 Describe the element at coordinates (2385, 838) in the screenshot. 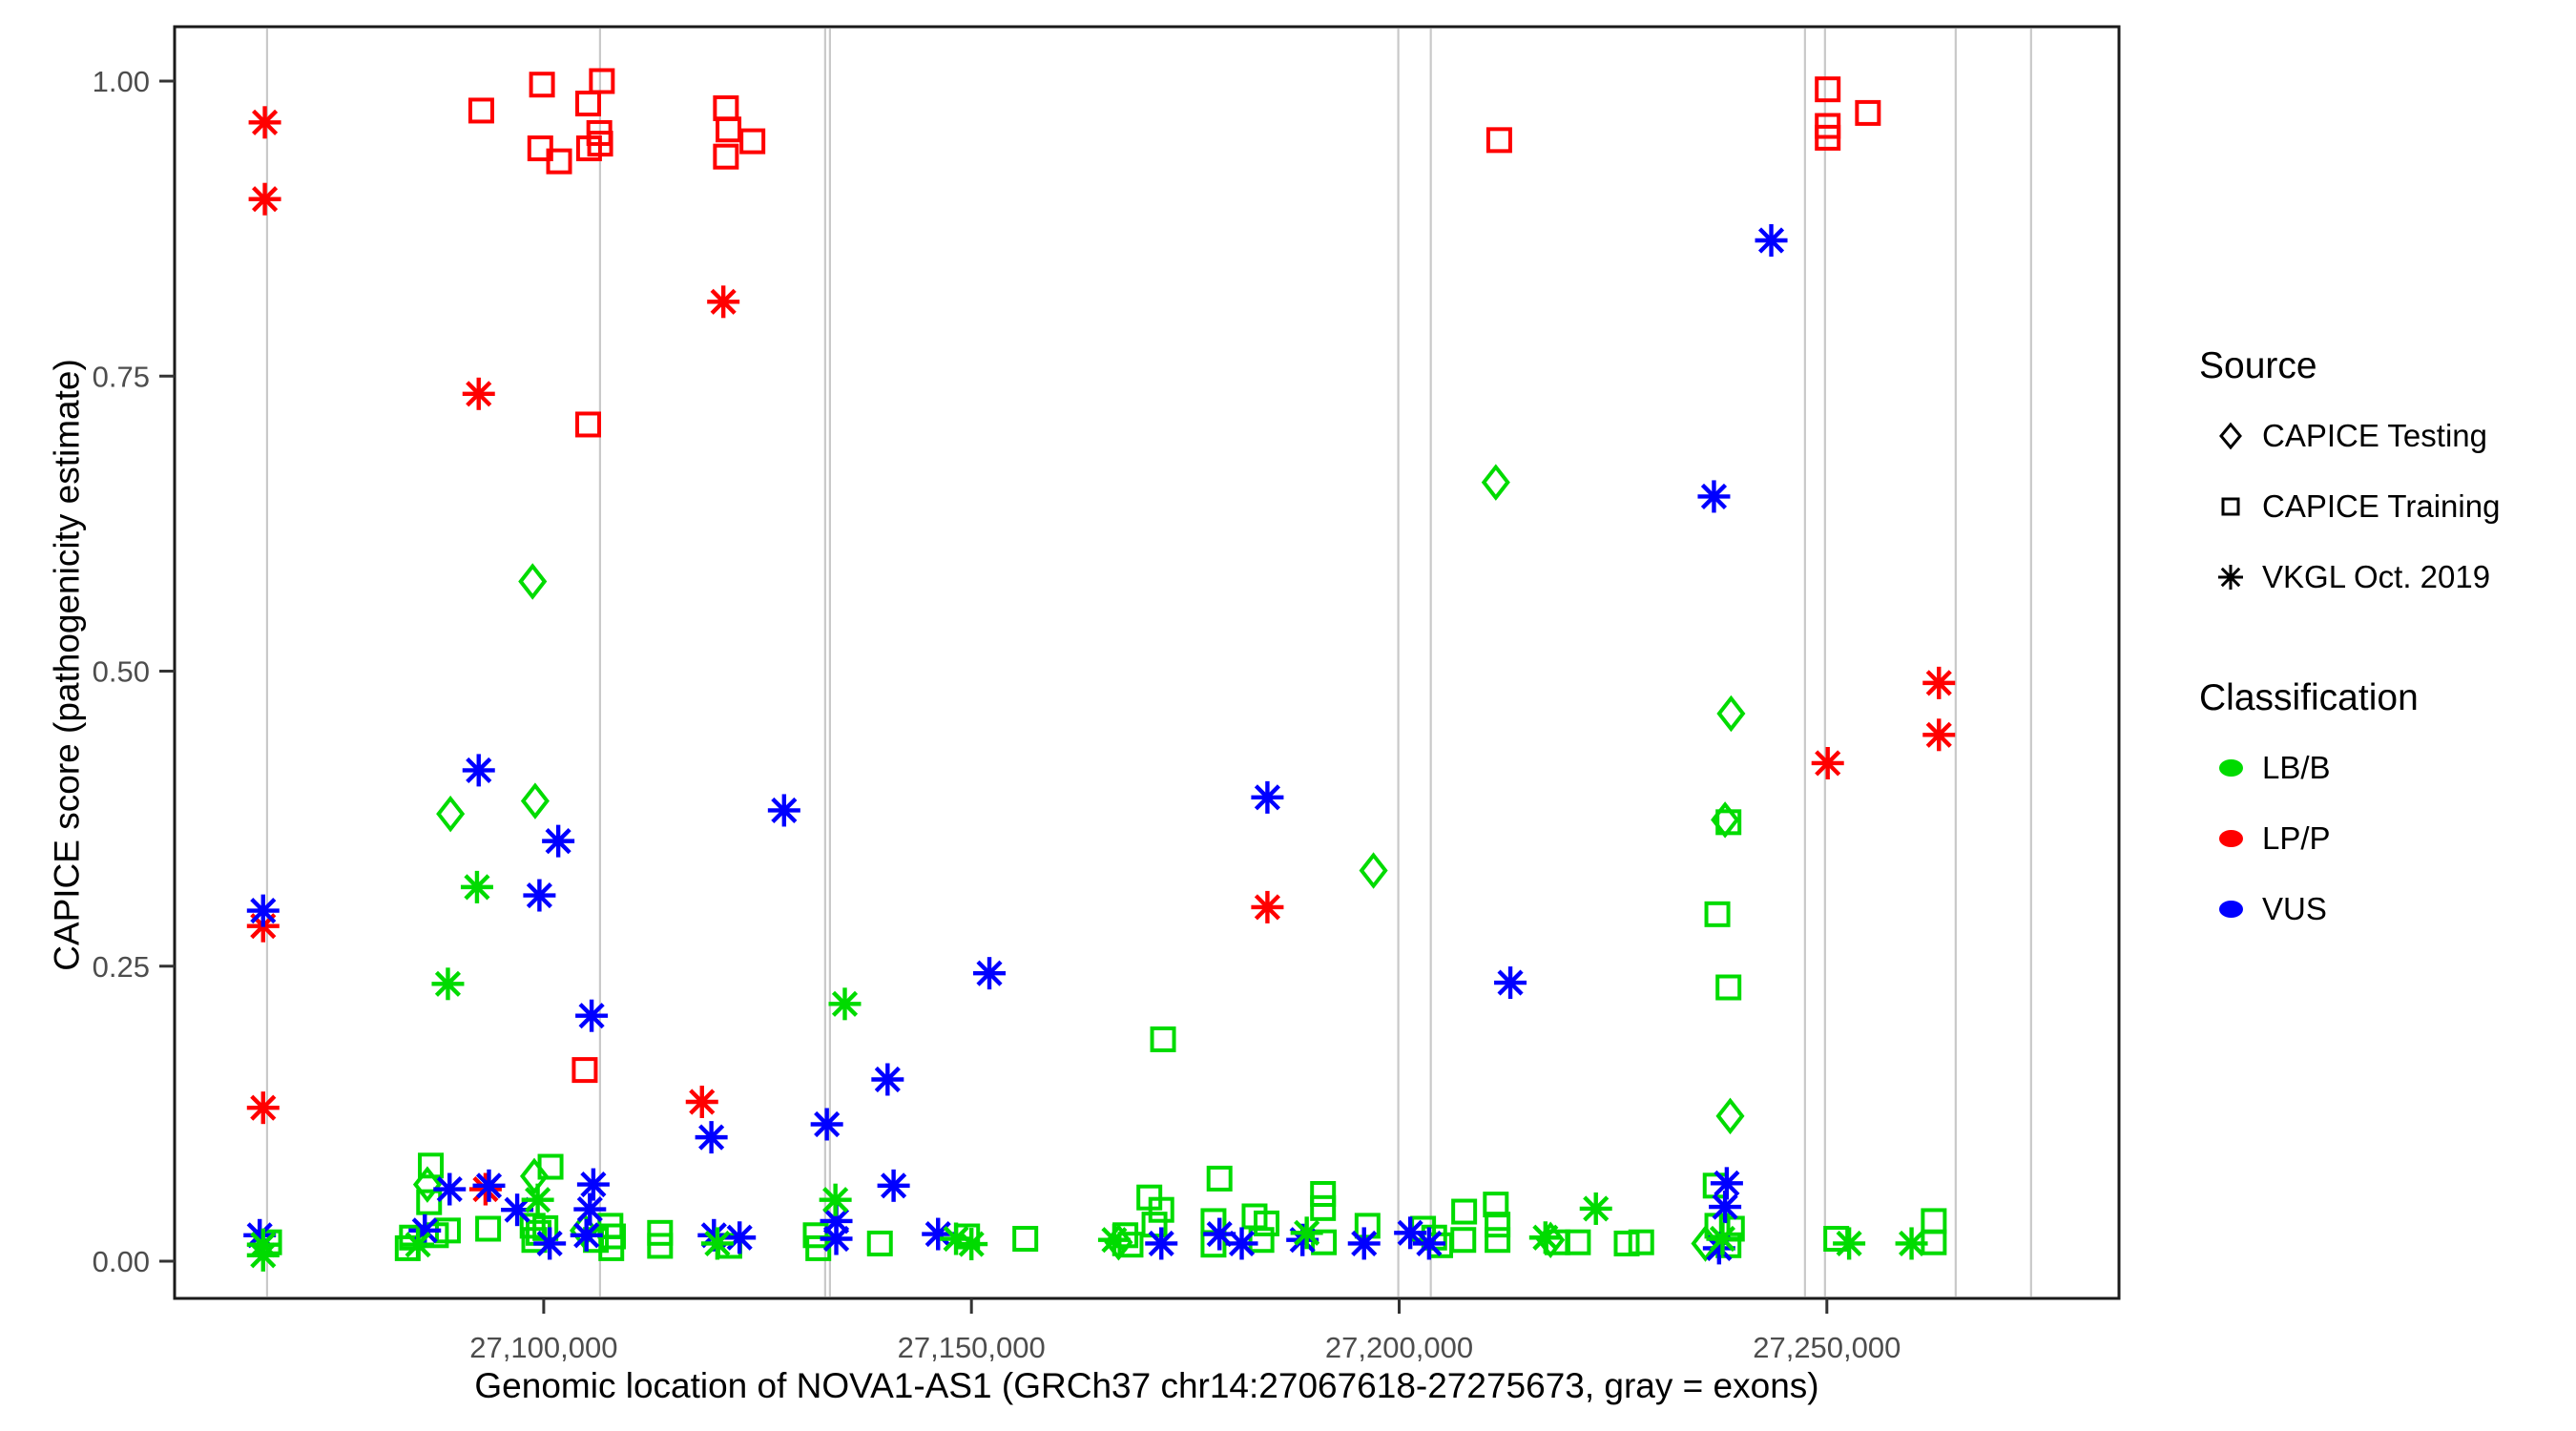

I see `legend-item-lpp: LP/P` at that location.